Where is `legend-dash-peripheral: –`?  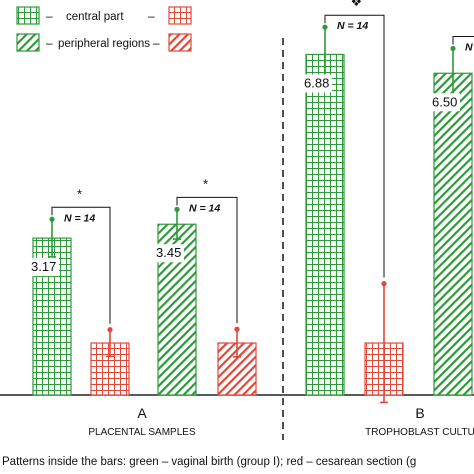 legend-dash-peripheral: – is located at coordinates (49, 43).